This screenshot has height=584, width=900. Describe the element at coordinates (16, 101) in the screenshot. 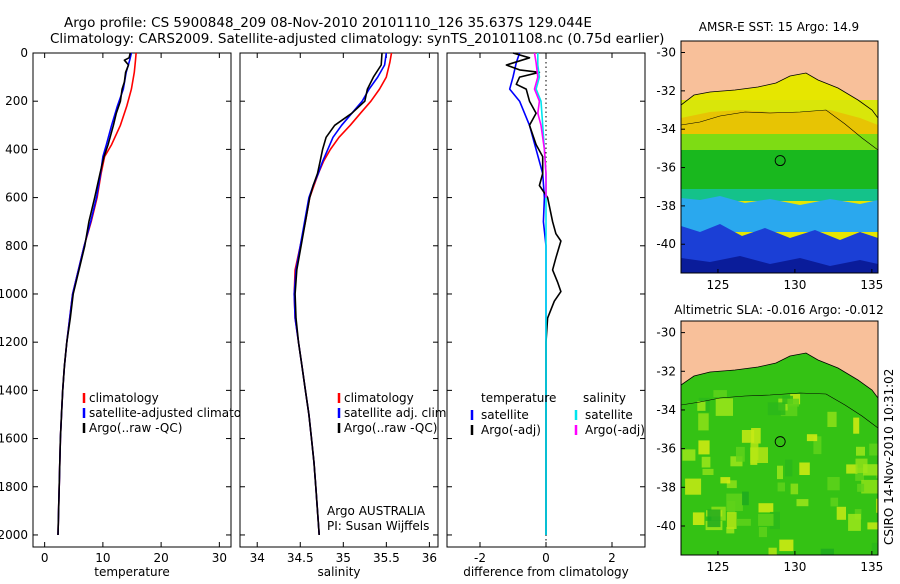

I see `depth-tick-label: 200` at that location.